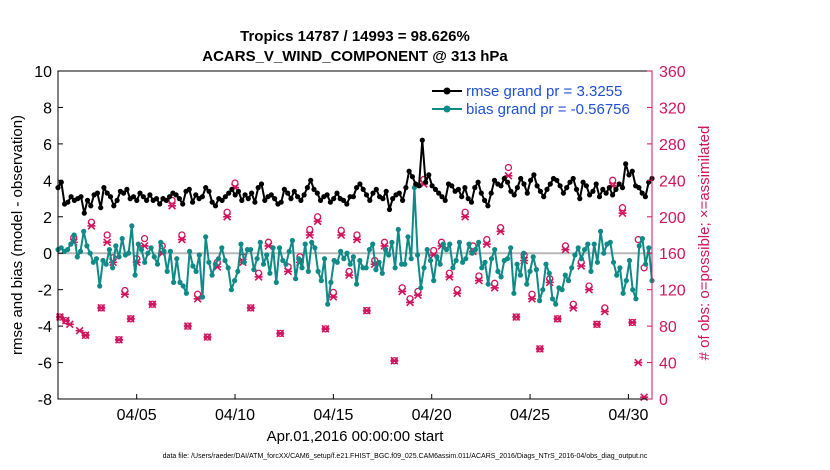 The height and width of the screenshot is (470, 830). What do you see at coordinates (704, 243) in the screenshot?
I see `y2-axis-label: # of obs: o=possible; ×=assimilated` at bounding box center [704, 243].